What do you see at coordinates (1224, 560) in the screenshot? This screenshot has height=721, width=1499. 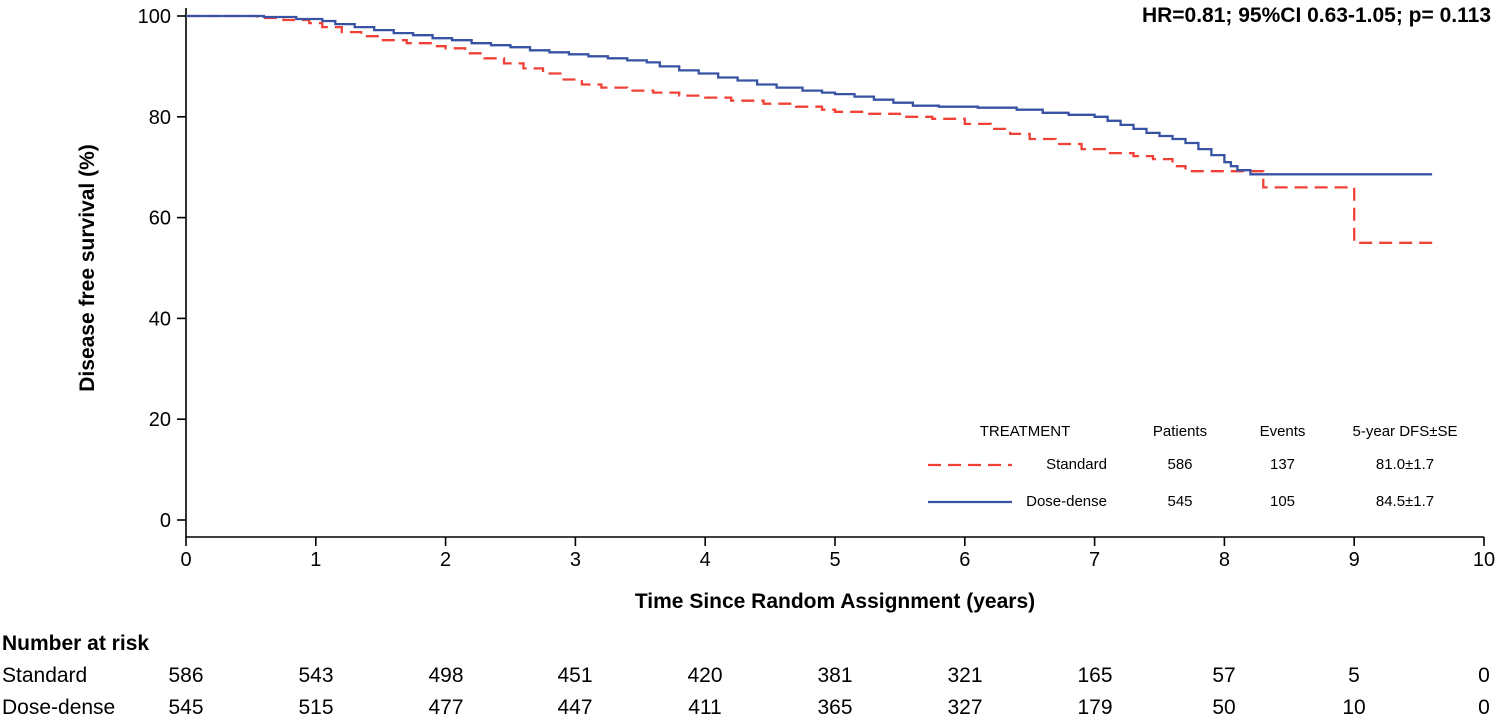 I see `x-tick-label: 8` at bounding box center [1224, 560].